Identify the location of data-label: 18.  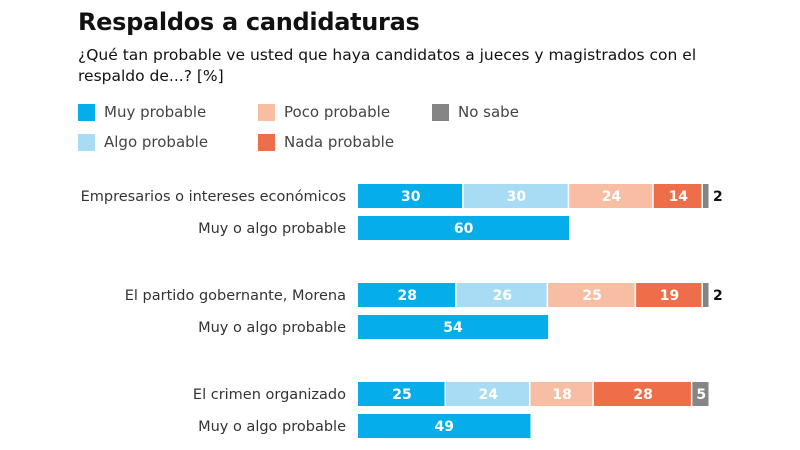
(561, 395).